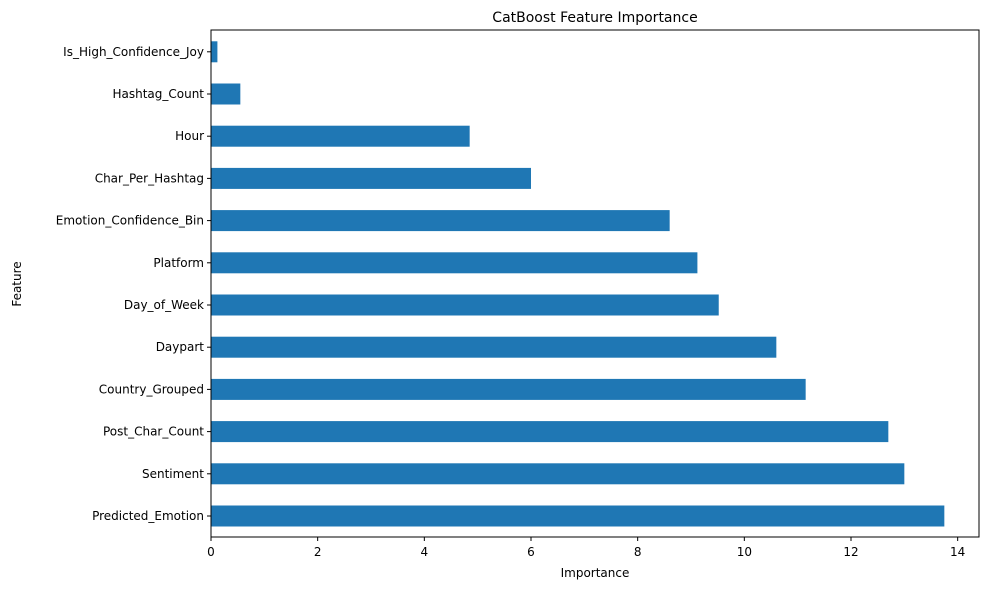 The width and height of the screenshot is (989, 590). I want to click on bar-char-per-hashtag, so click(371, 178).